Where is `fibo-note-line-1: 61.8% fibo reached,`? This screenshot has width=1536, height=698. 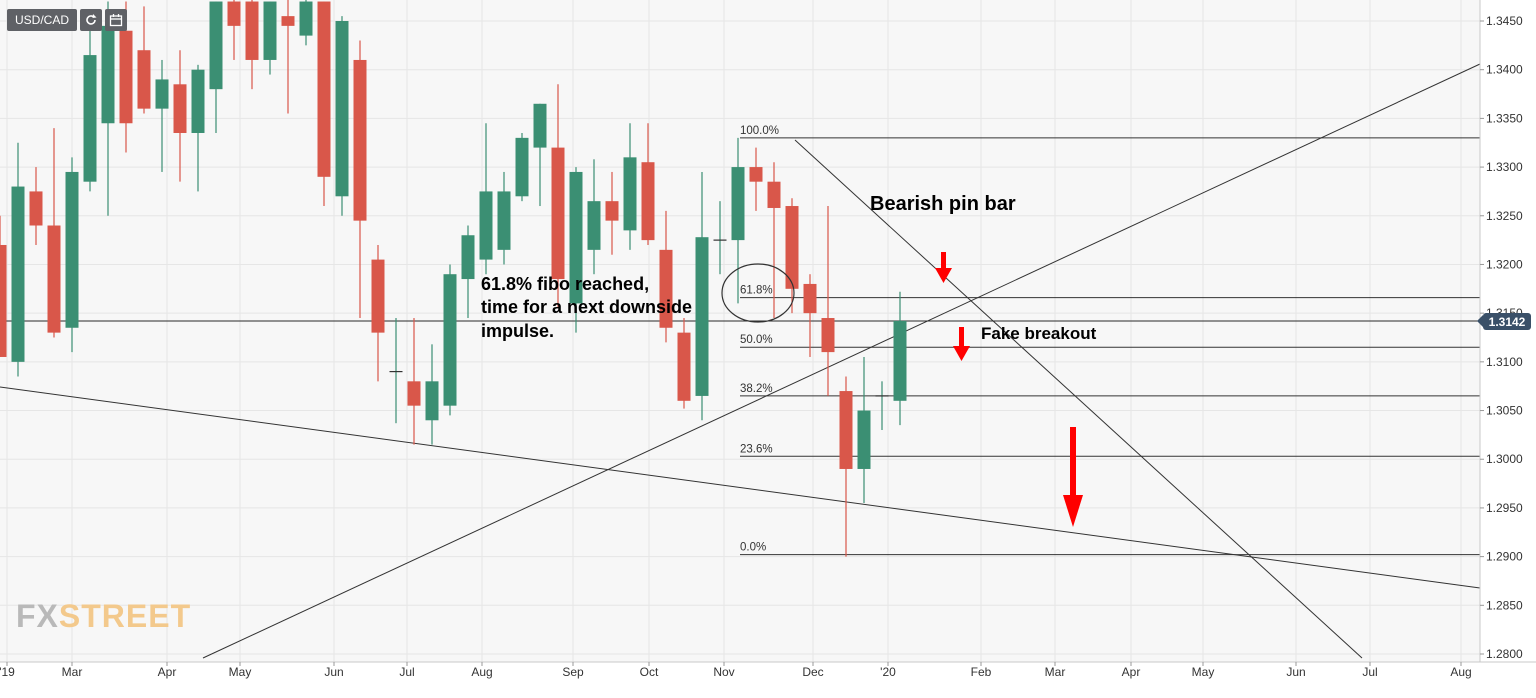
fibo-note-line-1: 61.8% fibo reached, is located at coordinates (565, 284).